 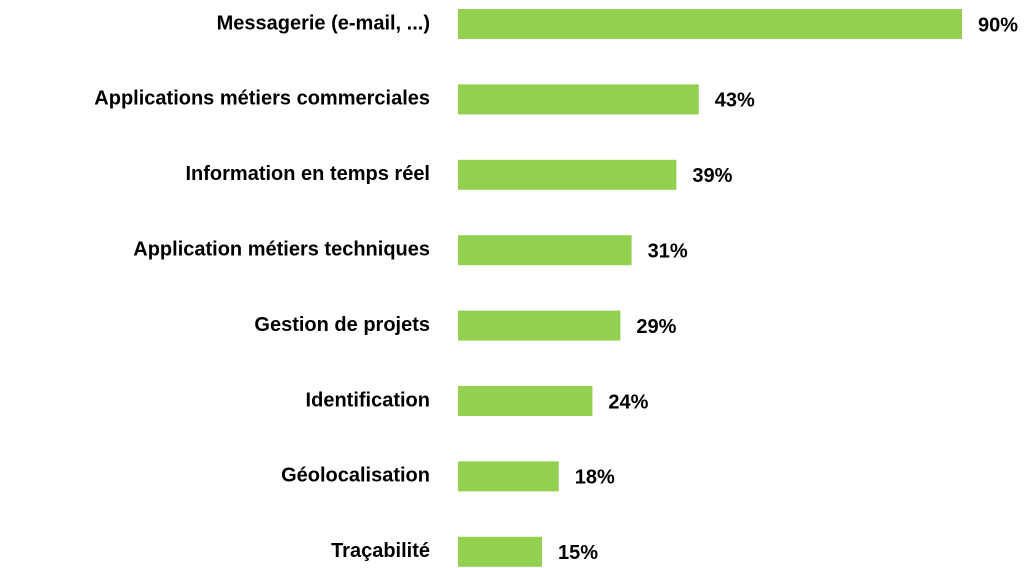 I want to click on category-label: Application métiers techniques, so click(x=281, y=249).